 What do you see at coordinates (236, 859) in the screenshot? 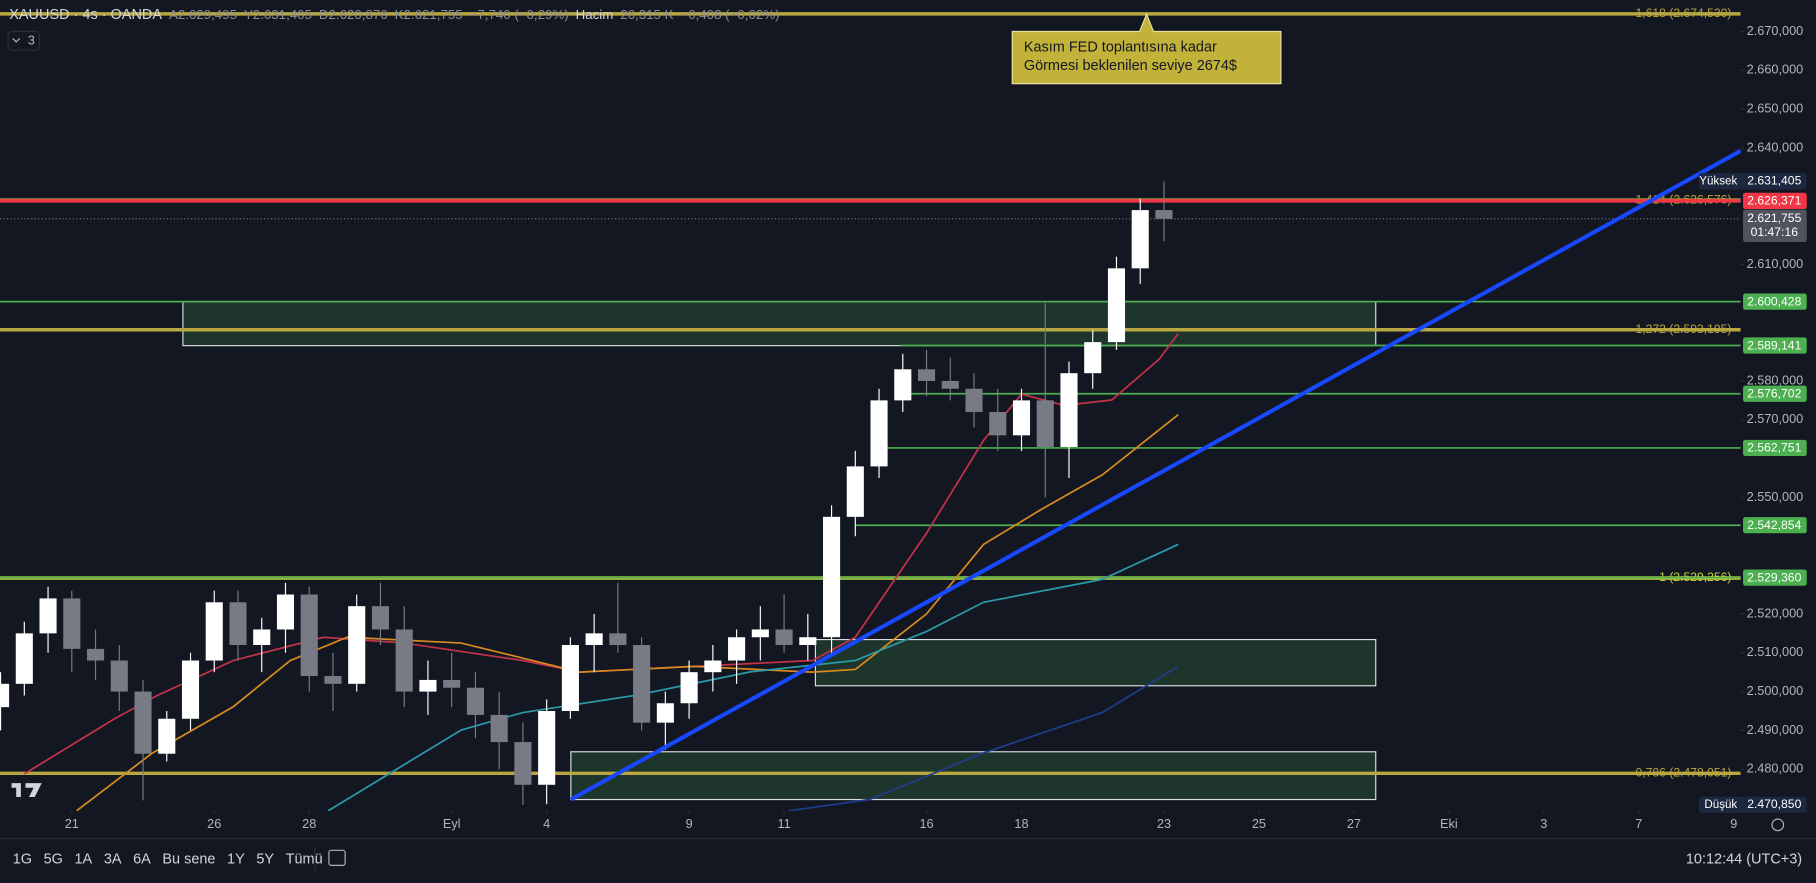
I see `range-button: 1Y` at bounding box center [236, 859].